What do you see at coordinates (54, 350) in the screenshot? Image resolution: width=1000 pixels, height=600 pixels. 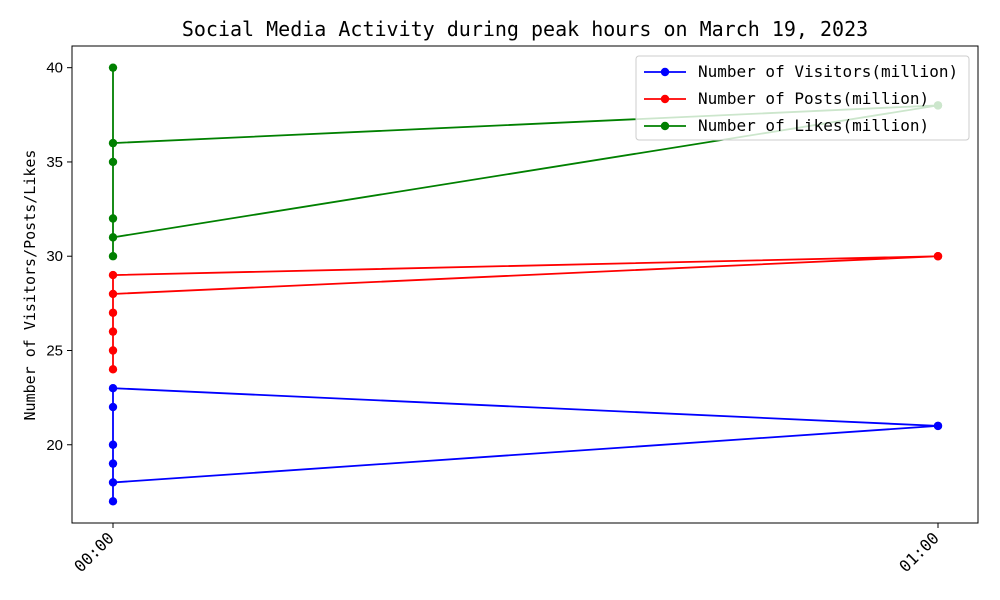 I see `y-tick-label: 25` at bounding box center [54, 350].